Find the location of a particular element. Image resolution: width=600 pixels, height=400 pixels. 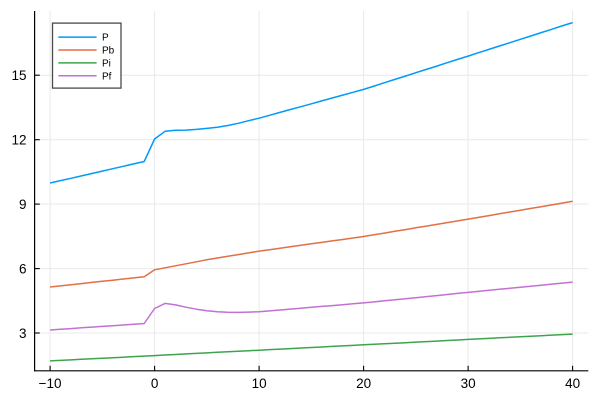

svg-text: 12 is located at coordinates (18, 140).